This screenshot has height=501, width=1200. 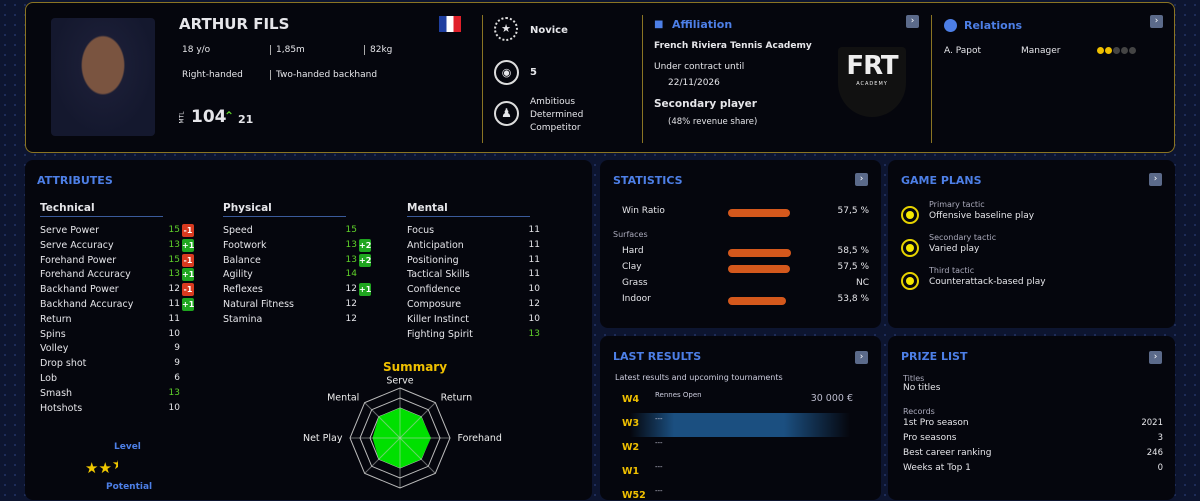 What do you see at coordinates (648, 180) in the screenshot?
I see `statistics-title: STATISTICS` at bounding box center [648, 180].